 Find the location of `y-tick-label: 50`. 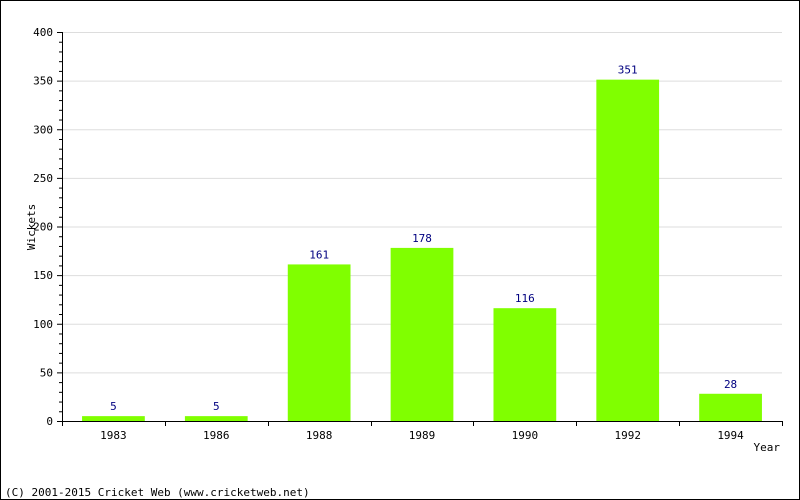

y-tick-label: 50 is located at coordinates (46, 372).